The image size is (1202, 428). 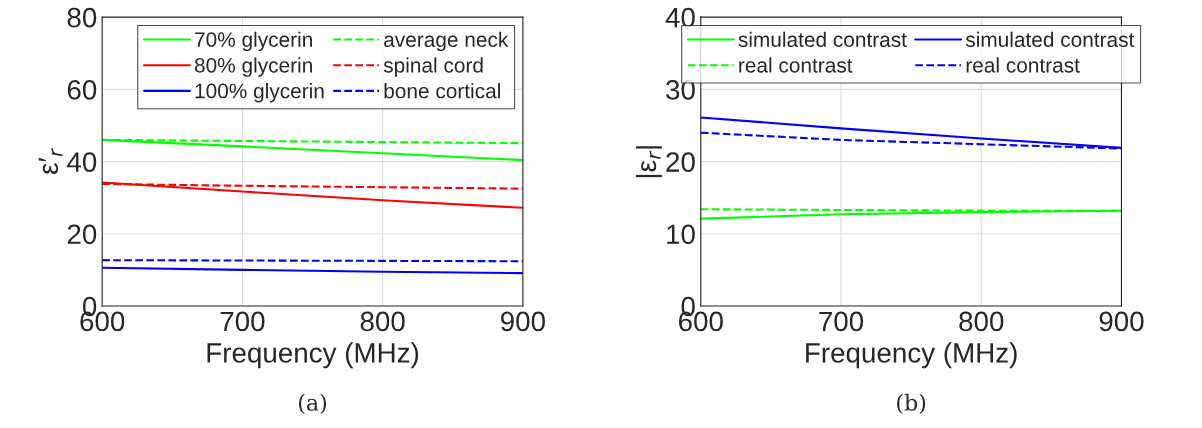 I want to click on text: (a), so click(x=312, y=403).